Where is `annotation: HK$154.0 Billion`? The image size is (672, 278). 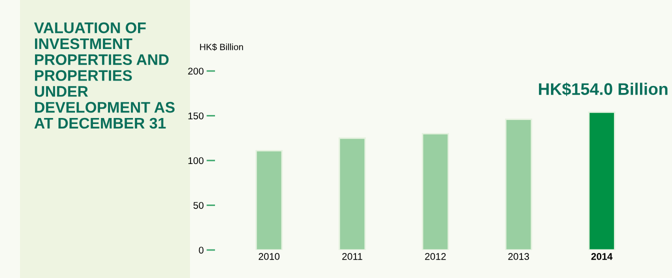
annotation: HK$154.0 Billion is located at coordinates (603, 89).